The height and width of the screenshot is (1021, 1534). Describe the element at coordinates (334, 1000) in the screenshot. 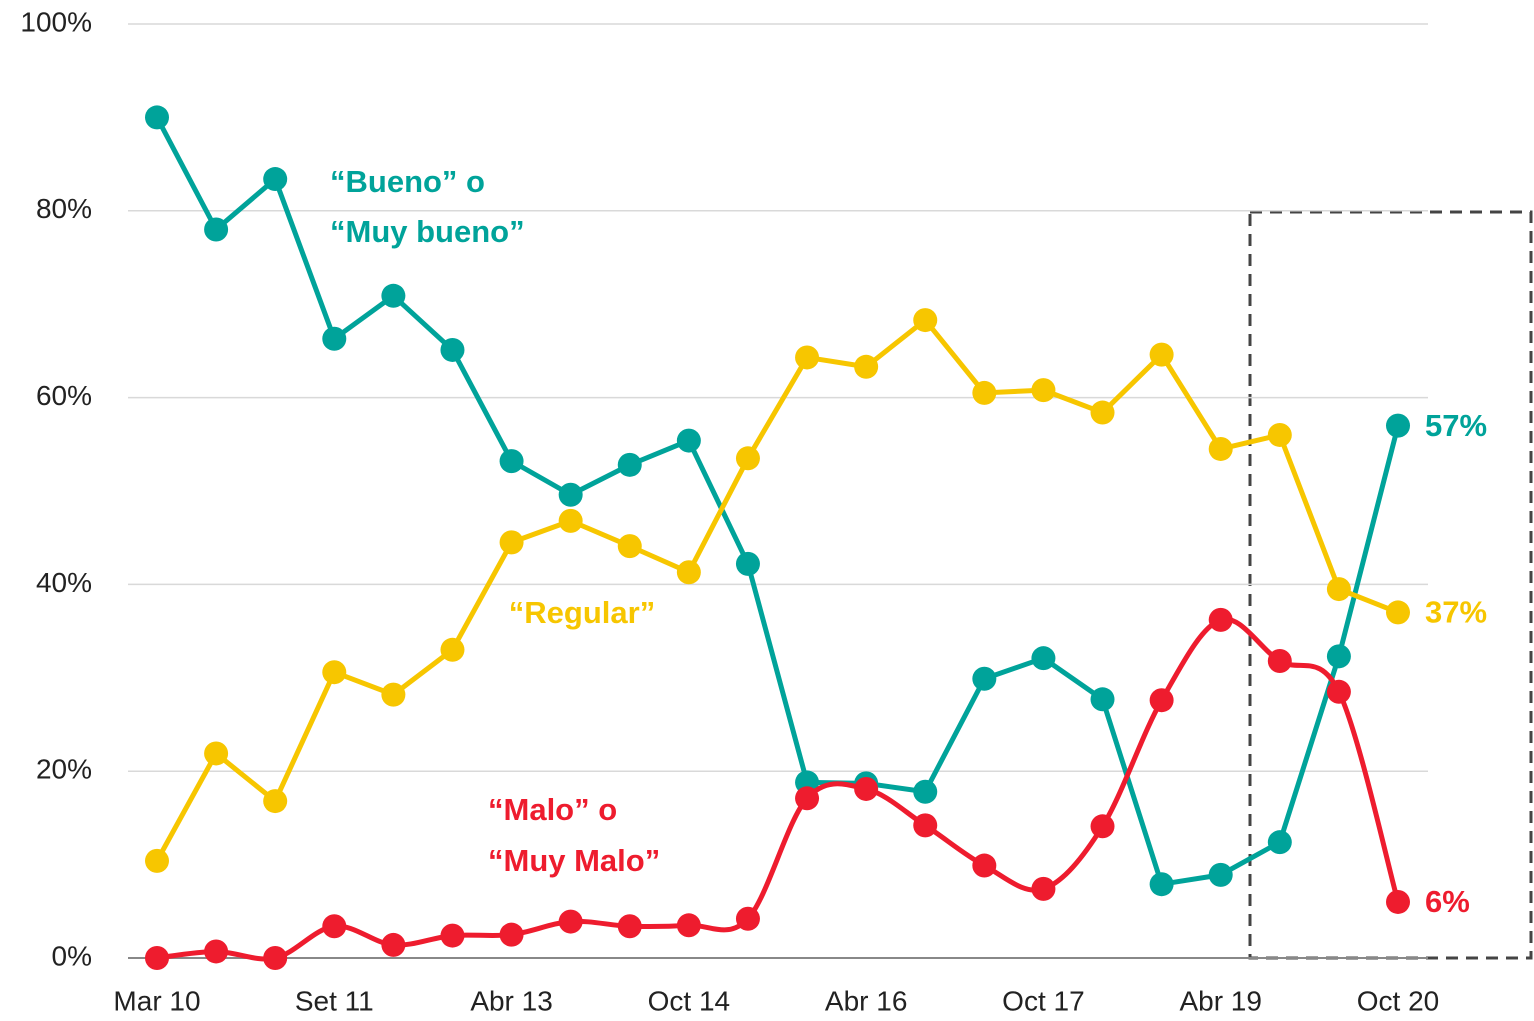

I see `x-tick-label: Set 11` at that location.